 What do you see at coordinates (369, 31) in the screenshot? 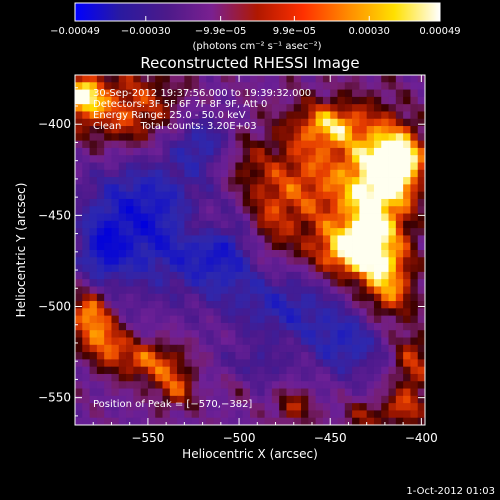
I see `colorbar-tick-label: 0.00030` at bounding box center [369, 31].